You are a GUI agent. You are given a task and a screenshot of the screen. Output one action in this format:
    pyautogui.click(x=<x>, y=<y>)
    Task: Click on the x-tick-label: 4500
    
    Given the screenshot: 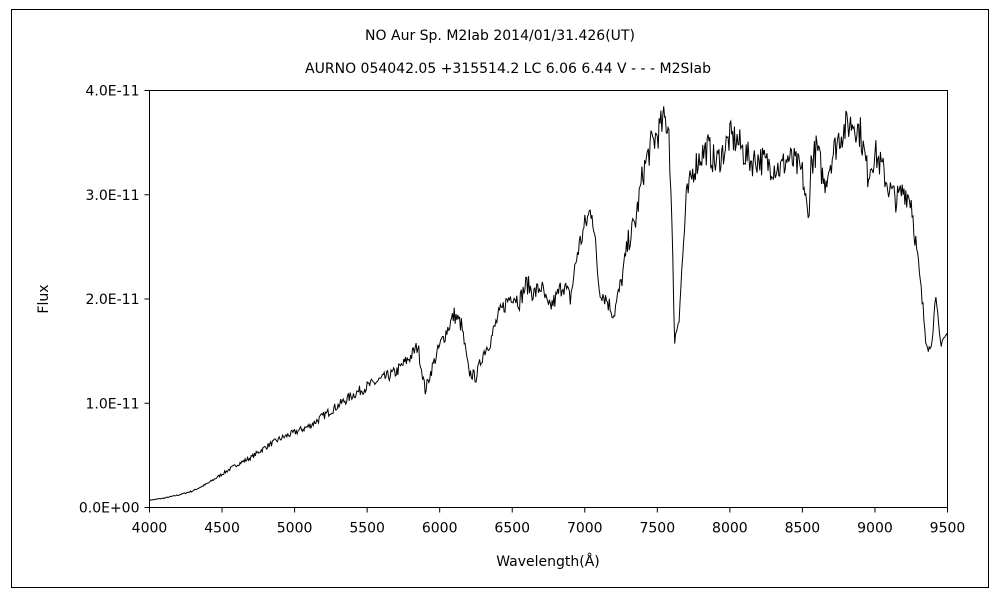 What is the action you would take?
    pyautogui.click(x=222, y=529)
    